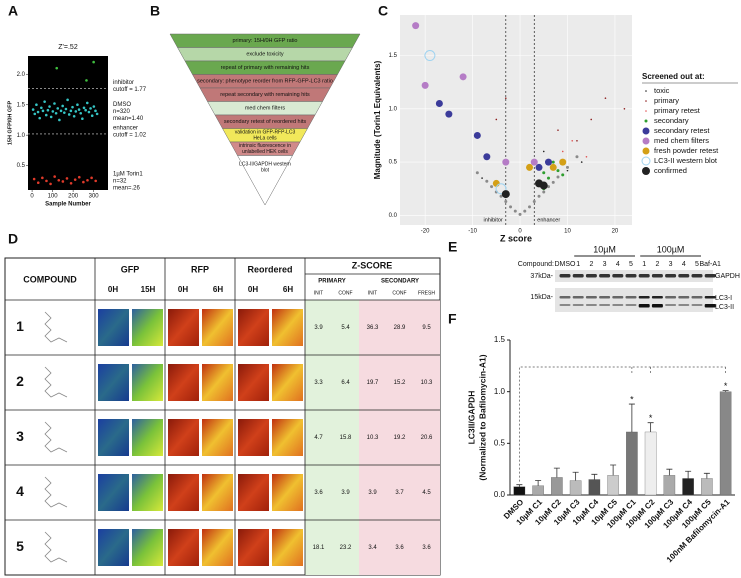 This screenshot has width=741, height=578. What do you see at coordinates (426, 293) in the screenshot?
I see `table-subheader: FRESH` at bounding box center [426, 293].